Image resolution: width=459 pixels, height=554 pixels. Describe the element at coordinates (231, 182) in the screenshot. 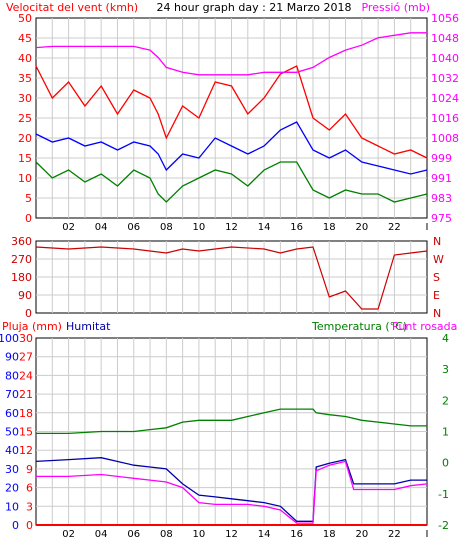

I see `series-min` at that location.